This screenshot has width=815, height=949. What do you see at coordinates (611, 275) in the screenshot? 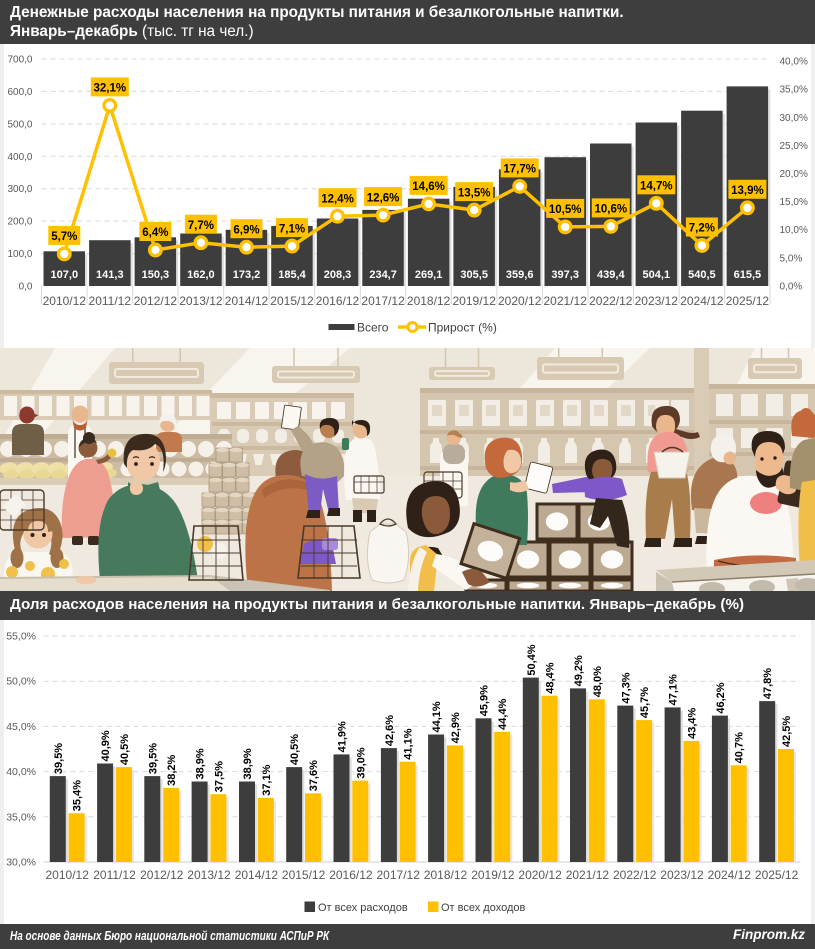
I see `svg-text: 439,4` at bounding box center [611, 275].